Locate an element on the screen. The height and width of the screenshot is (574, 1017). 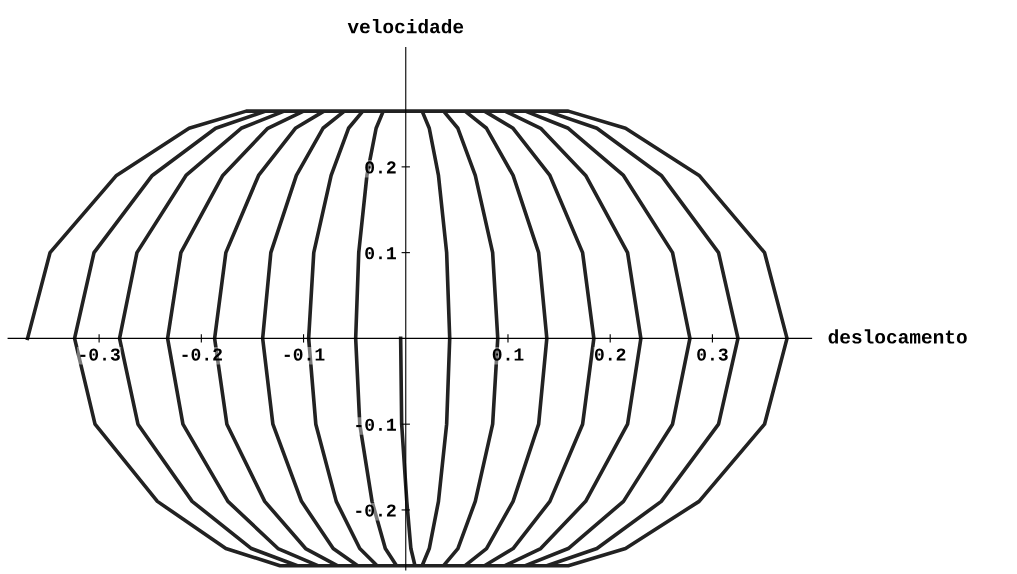
x-tick-label: 0.1 is located at coordinates (508, 354).